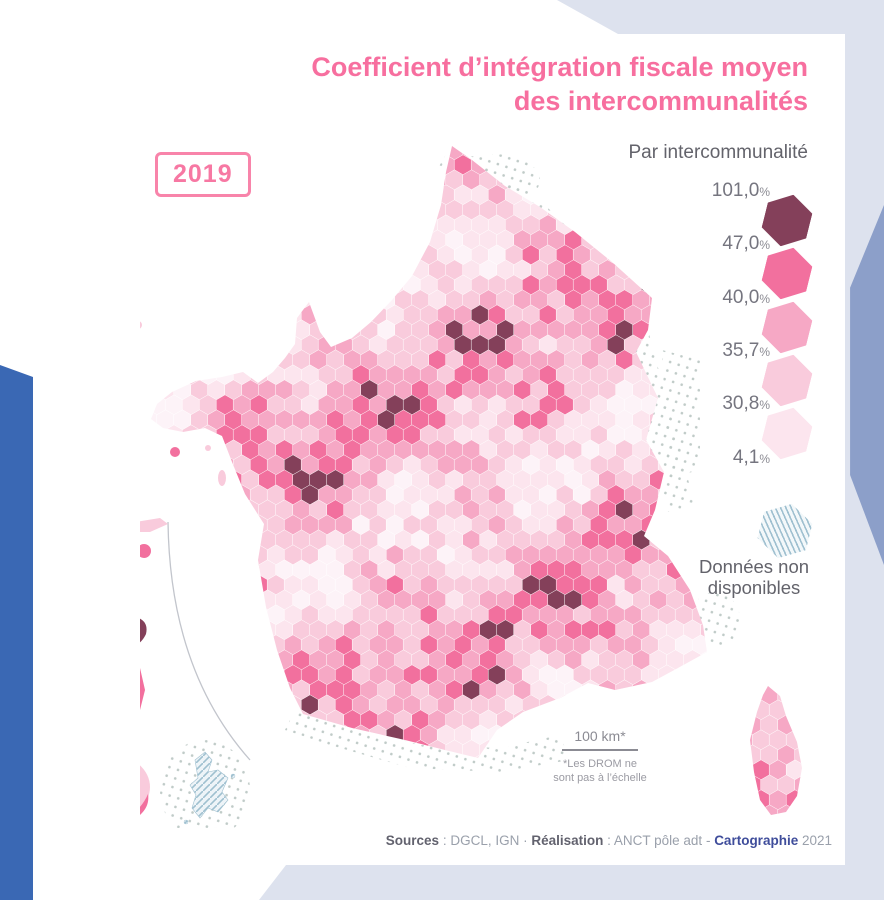 The image size is (884, 900). Describe the element at coordinates (559, 67) in the screenshot. I see `title-line1: Coefficient d’intégration fiscale moyen` at that location.